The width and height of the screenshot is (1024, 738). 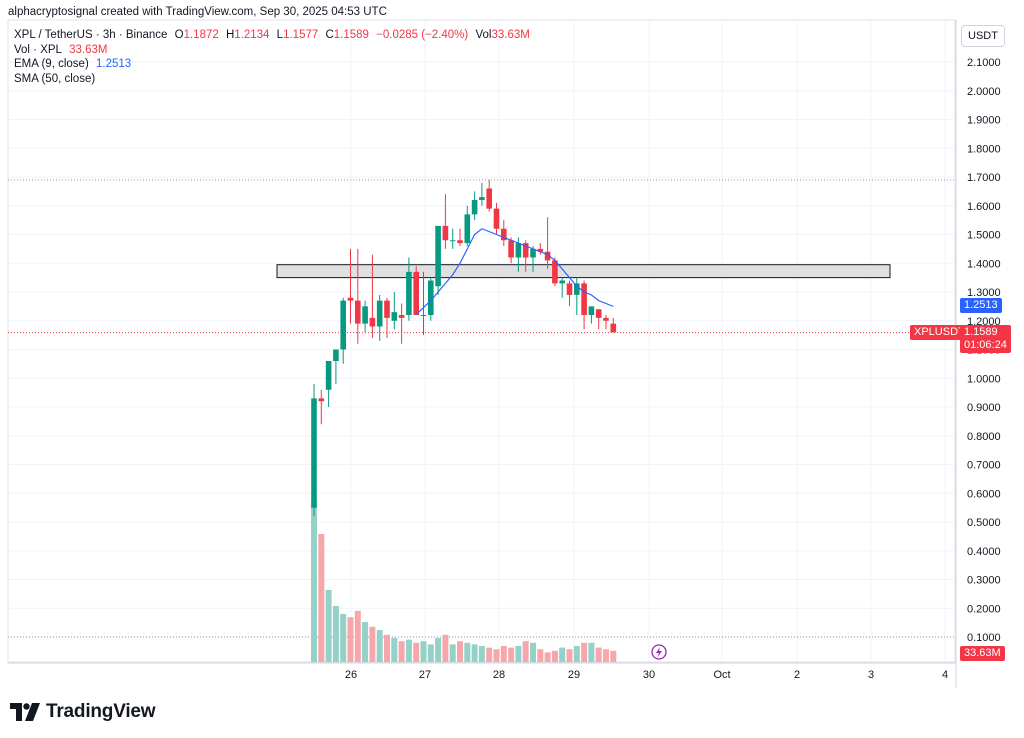 What do you see at coordinates (984, 609) in the screenshot?
I see `price-tick-label: 0.2000` at bounding box center [984, 609].